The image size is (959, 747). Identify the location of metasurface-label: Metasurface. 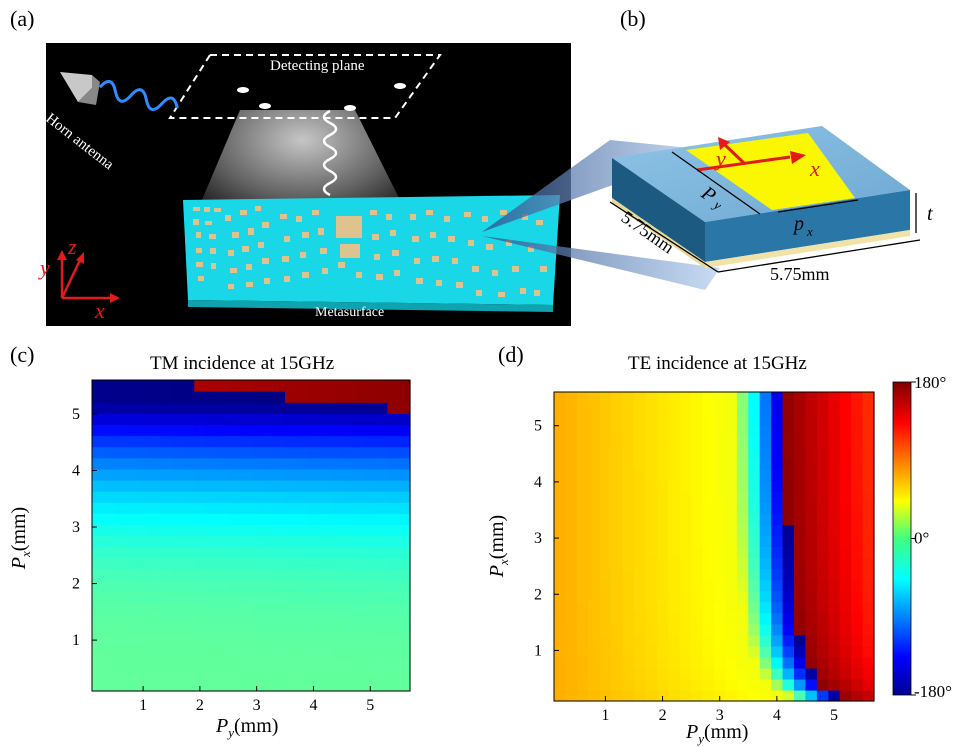
(349, 312).